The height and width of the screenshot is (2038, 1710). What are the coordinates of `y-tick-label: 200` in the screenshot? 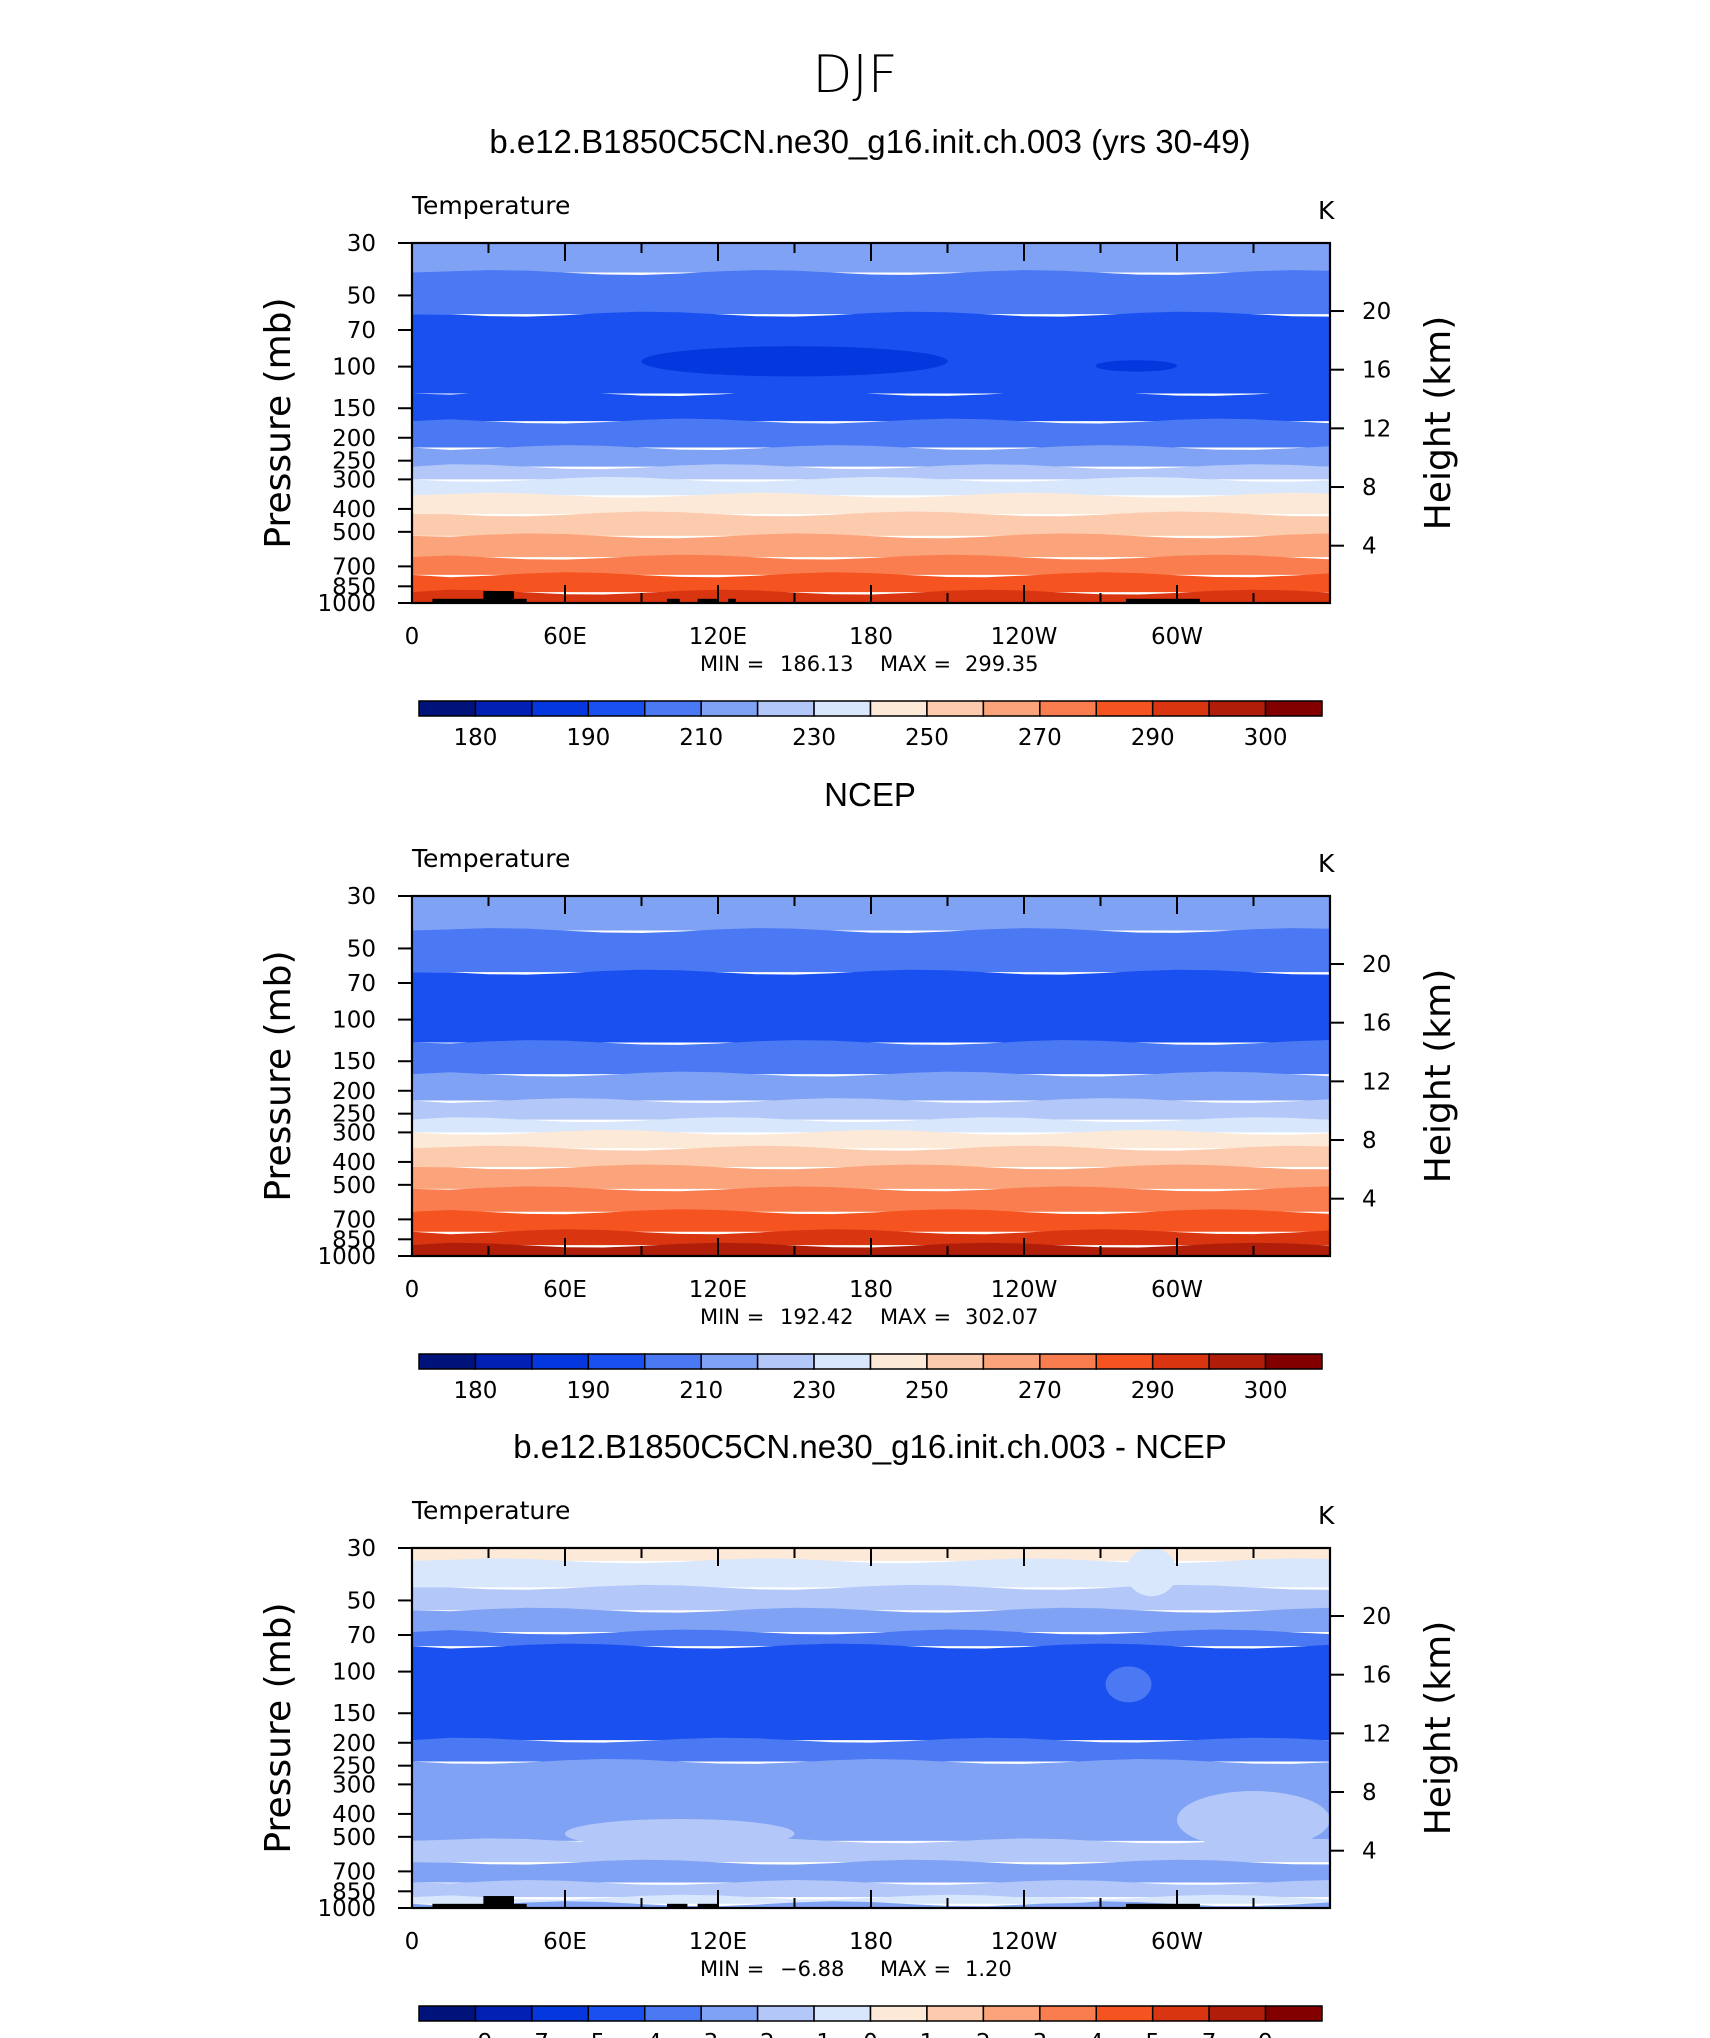 It's located at (354, 1092).